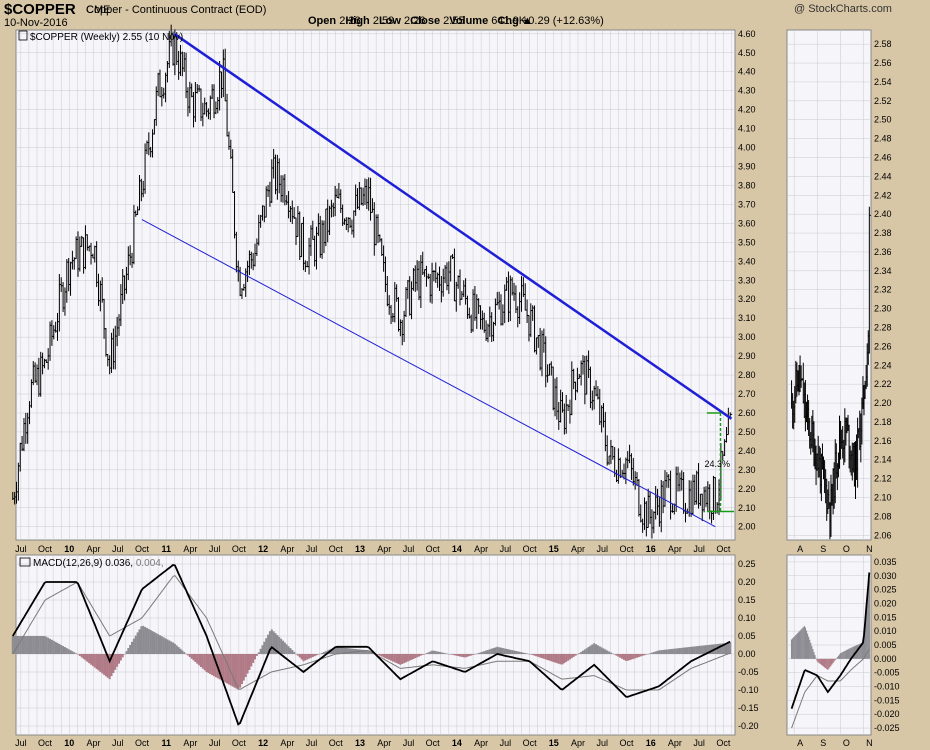 The height and width of the screenshot is (750, 930). Describe the element at coordinates (883, 120) in the screenshot. I see `zoom-y-tick-label: 2.50` at that location.